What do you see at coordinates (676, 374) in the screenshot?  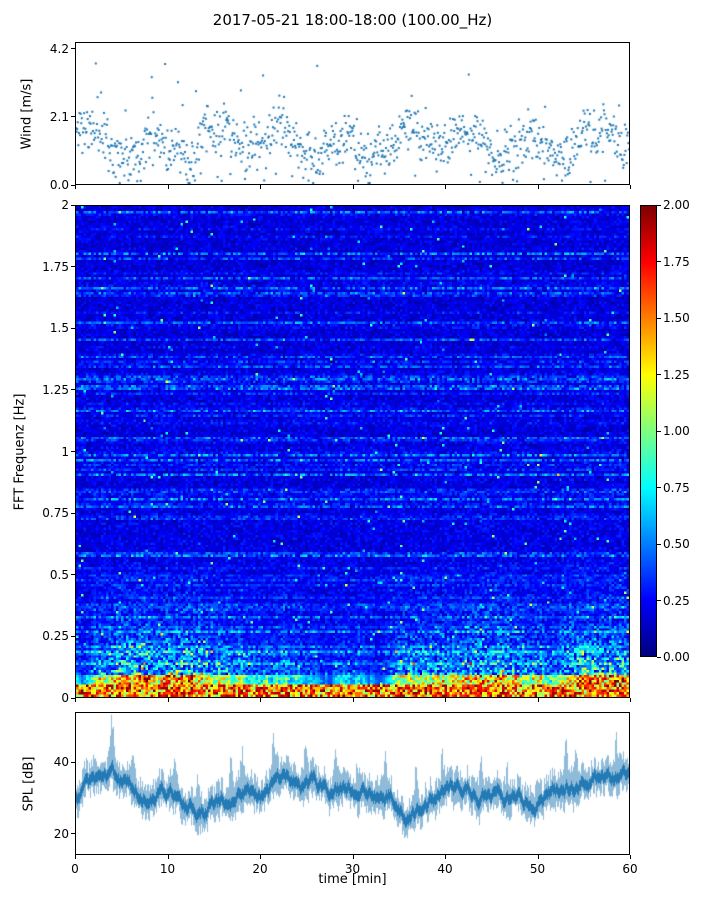 I see `colorbar-tick-label: 1.25` at bounding box center [676, 374].